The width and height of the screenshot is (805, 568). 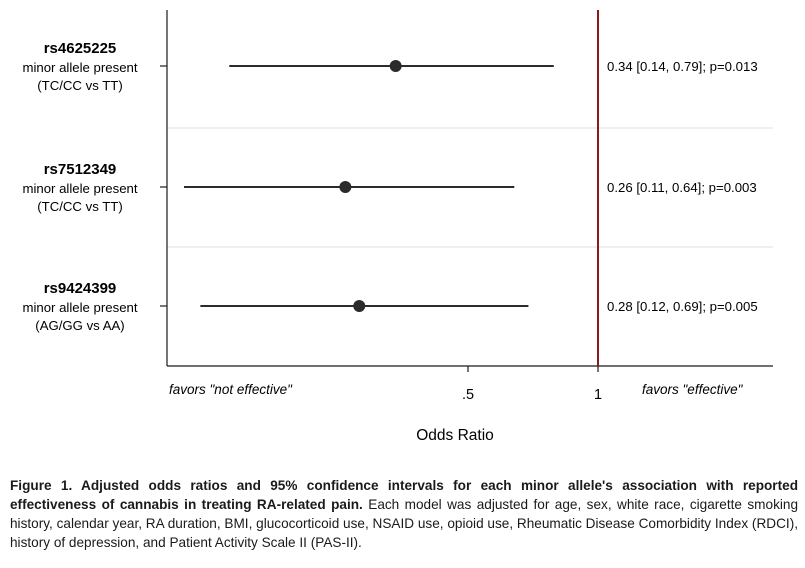 What do you see at coordinates (682, 187) in the screenshot?
I see `row-annotation: 0.26 [0.11, 0.64]; p=0.003` at bounding box center [682, 187].